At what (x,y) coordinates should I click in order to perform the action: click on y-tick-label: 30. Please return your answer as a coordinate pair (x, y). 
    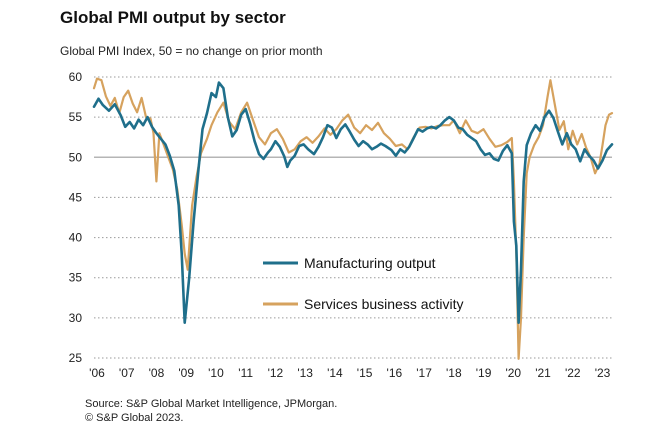
    Looking at the image, I should click on (76, 318).